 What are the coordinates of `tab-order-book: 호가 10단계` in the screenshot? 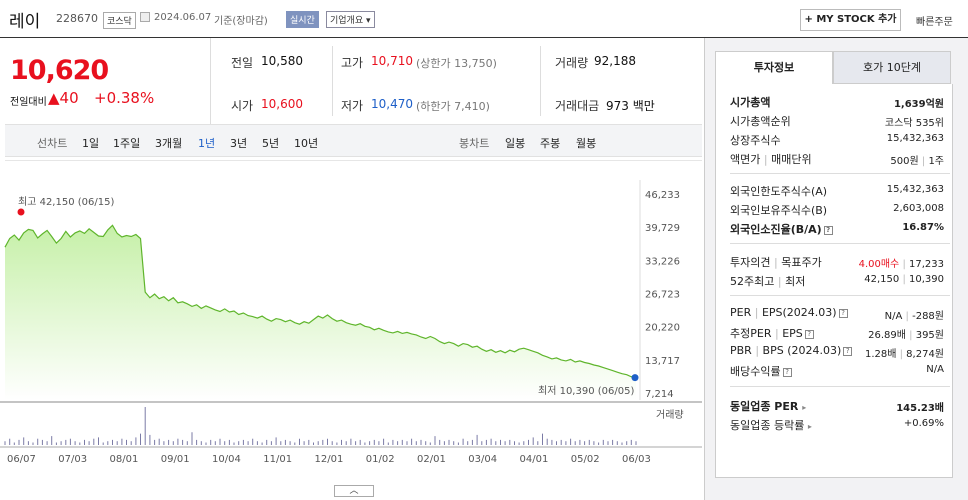 It's located at (892, 67).